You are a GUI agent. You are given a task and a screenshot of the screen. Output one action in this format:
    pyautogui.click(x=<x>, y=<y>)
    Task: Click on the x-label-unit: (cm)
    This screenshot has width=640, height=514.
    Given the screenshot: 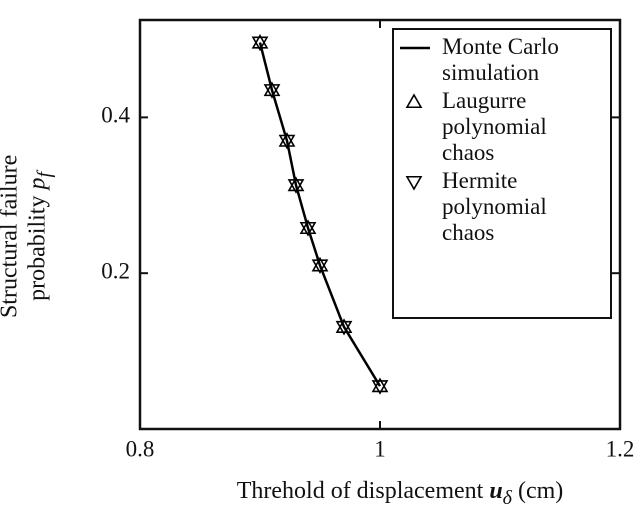 What is the action you would take?
    pyautogui.click(x=540, y=491)
    